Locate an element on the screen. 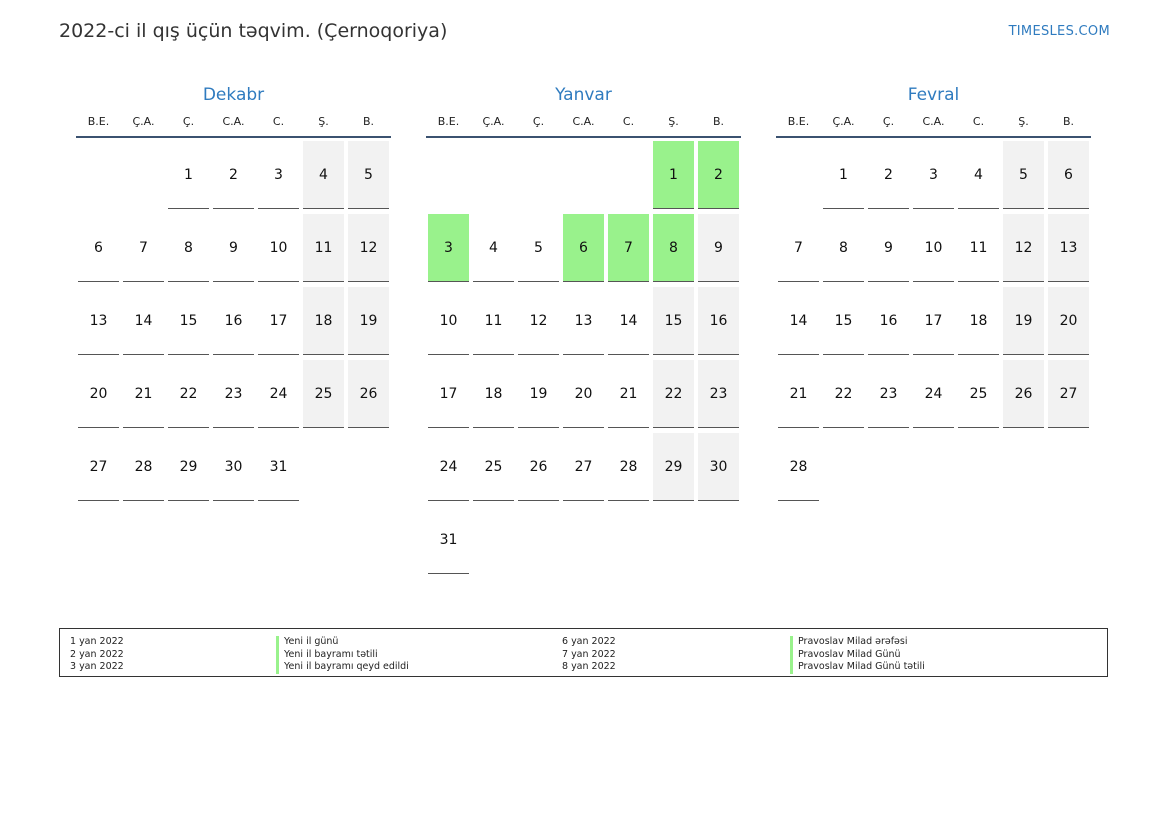 This screenshot has width=1169, height=827. legend-dates-col1: 1 yan 2022 2 yan 2022 3 yan 2022 is located at coordinates (97, 655).